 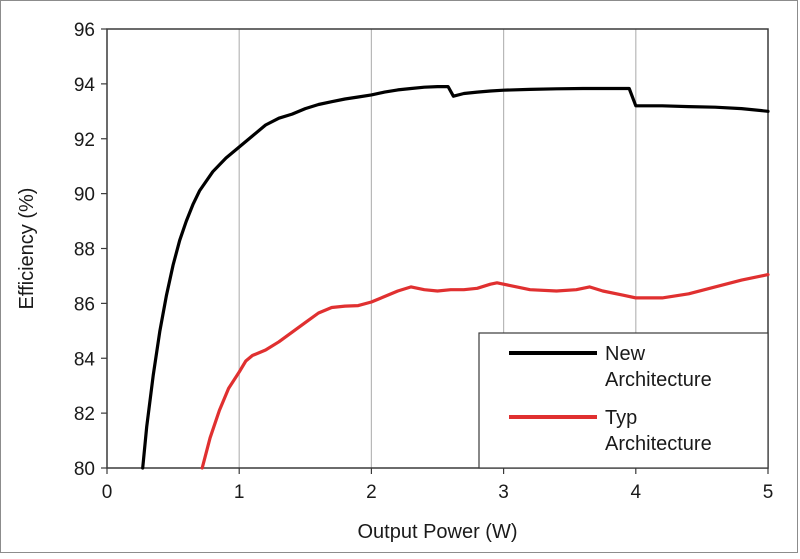 I want to click on legend-label-typ: Typ, so click(x=621, y=418).